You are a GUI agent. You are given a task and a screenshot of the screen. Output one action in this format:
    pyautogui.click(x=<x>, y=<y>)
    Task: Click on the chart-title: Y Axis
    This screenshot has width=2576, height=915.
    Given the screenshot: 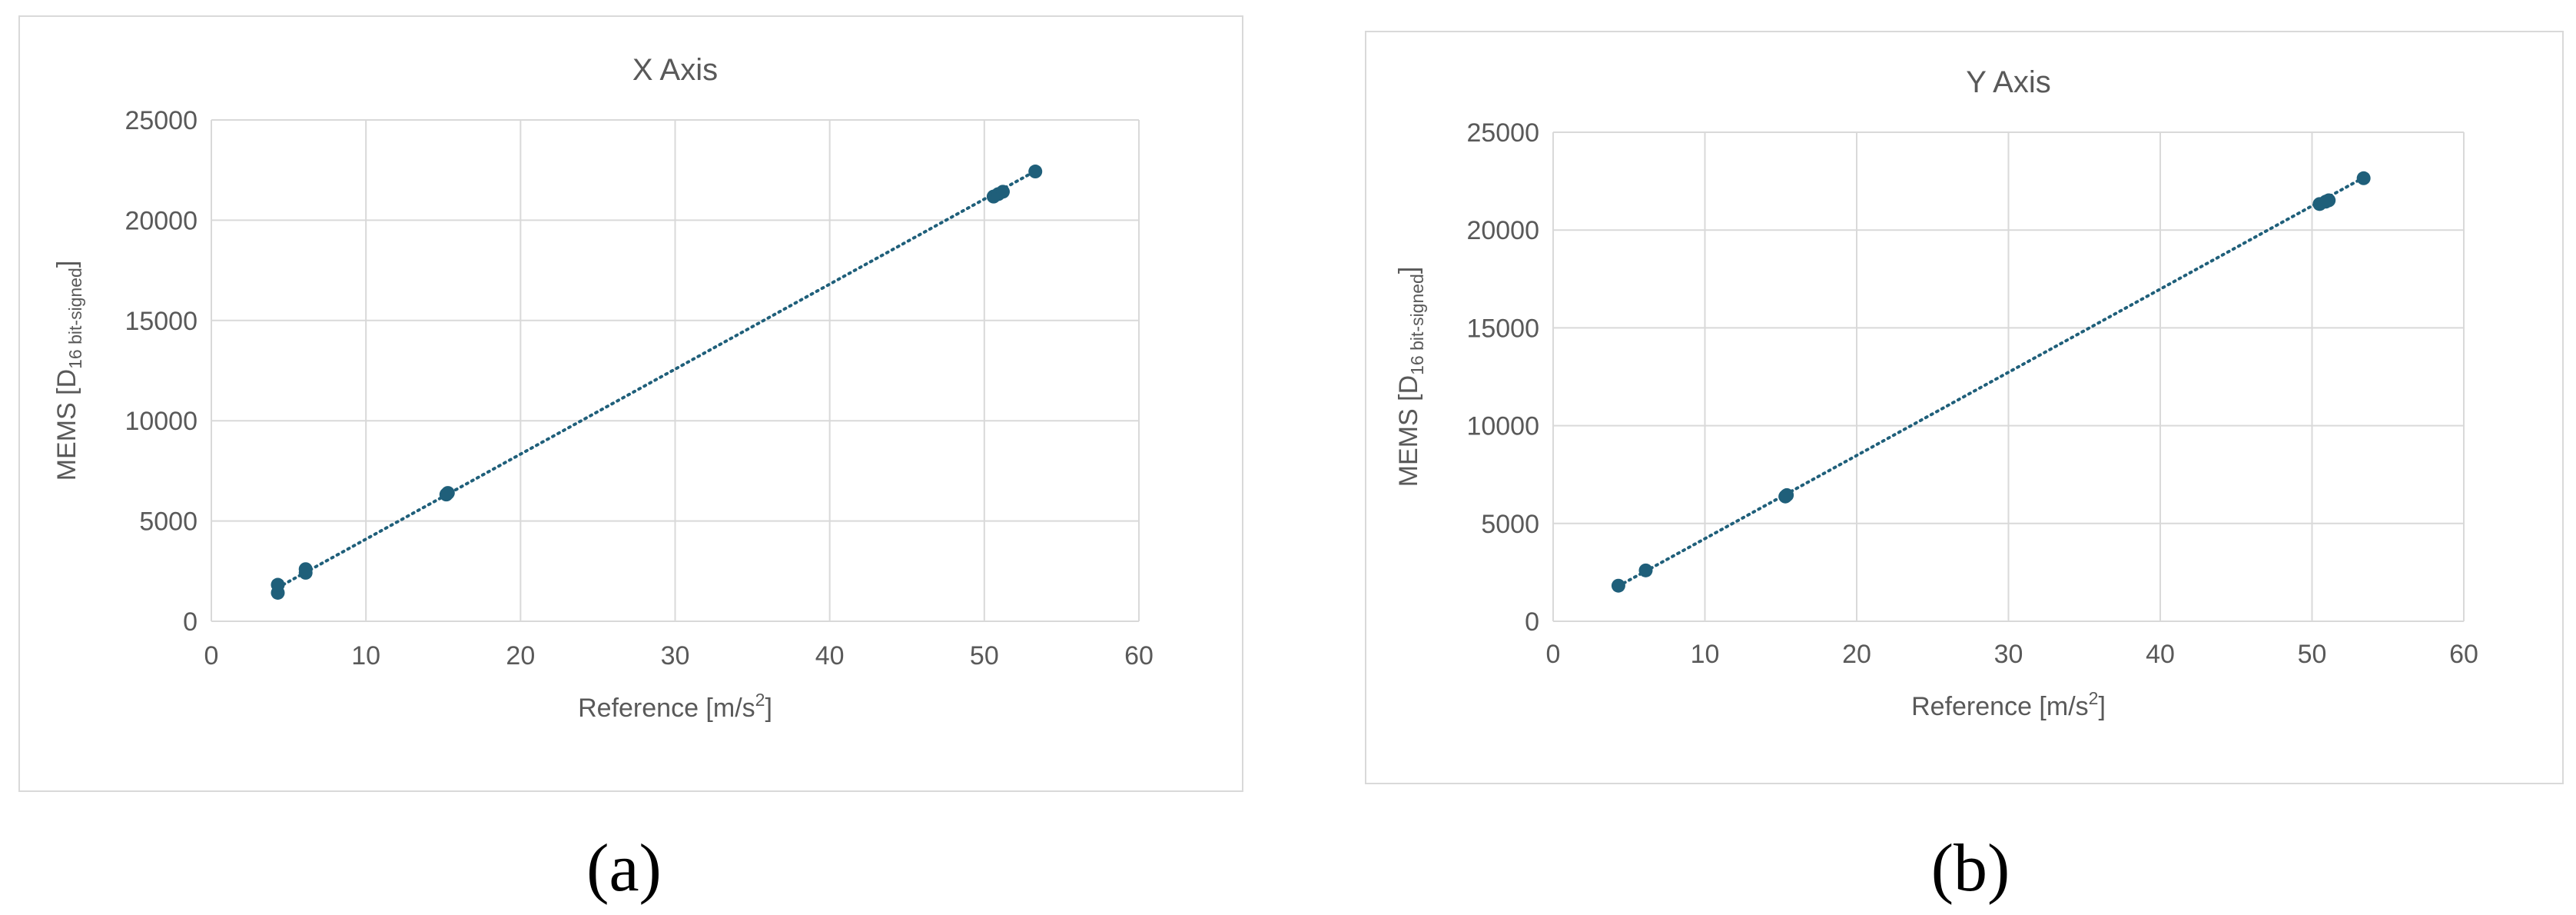 What is the action you would take?
    pyautogui.click(x=2008, y=82)
    